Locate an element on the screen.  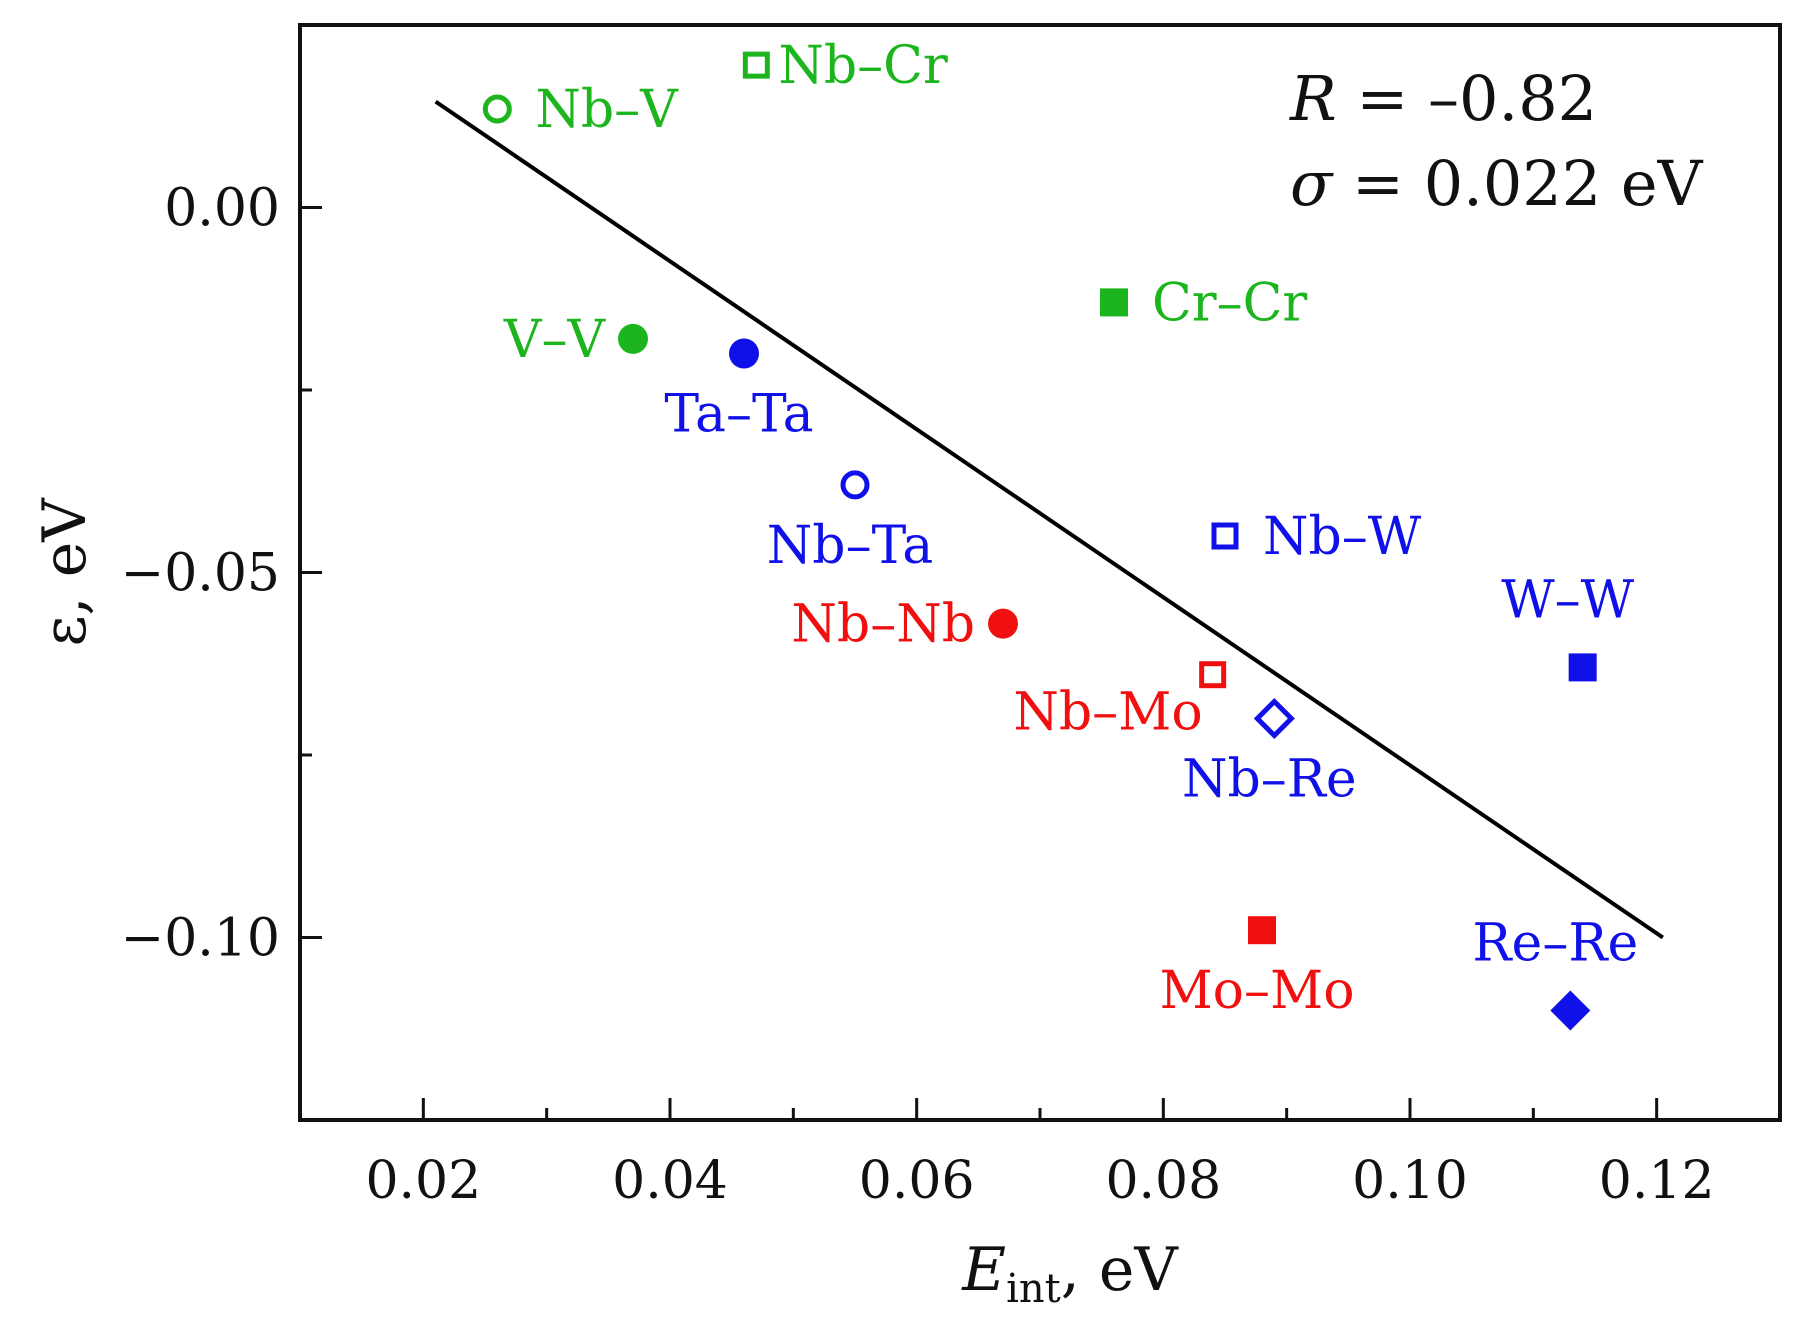
point-label: Nb–Mo is located at coordinates (1107, 713).